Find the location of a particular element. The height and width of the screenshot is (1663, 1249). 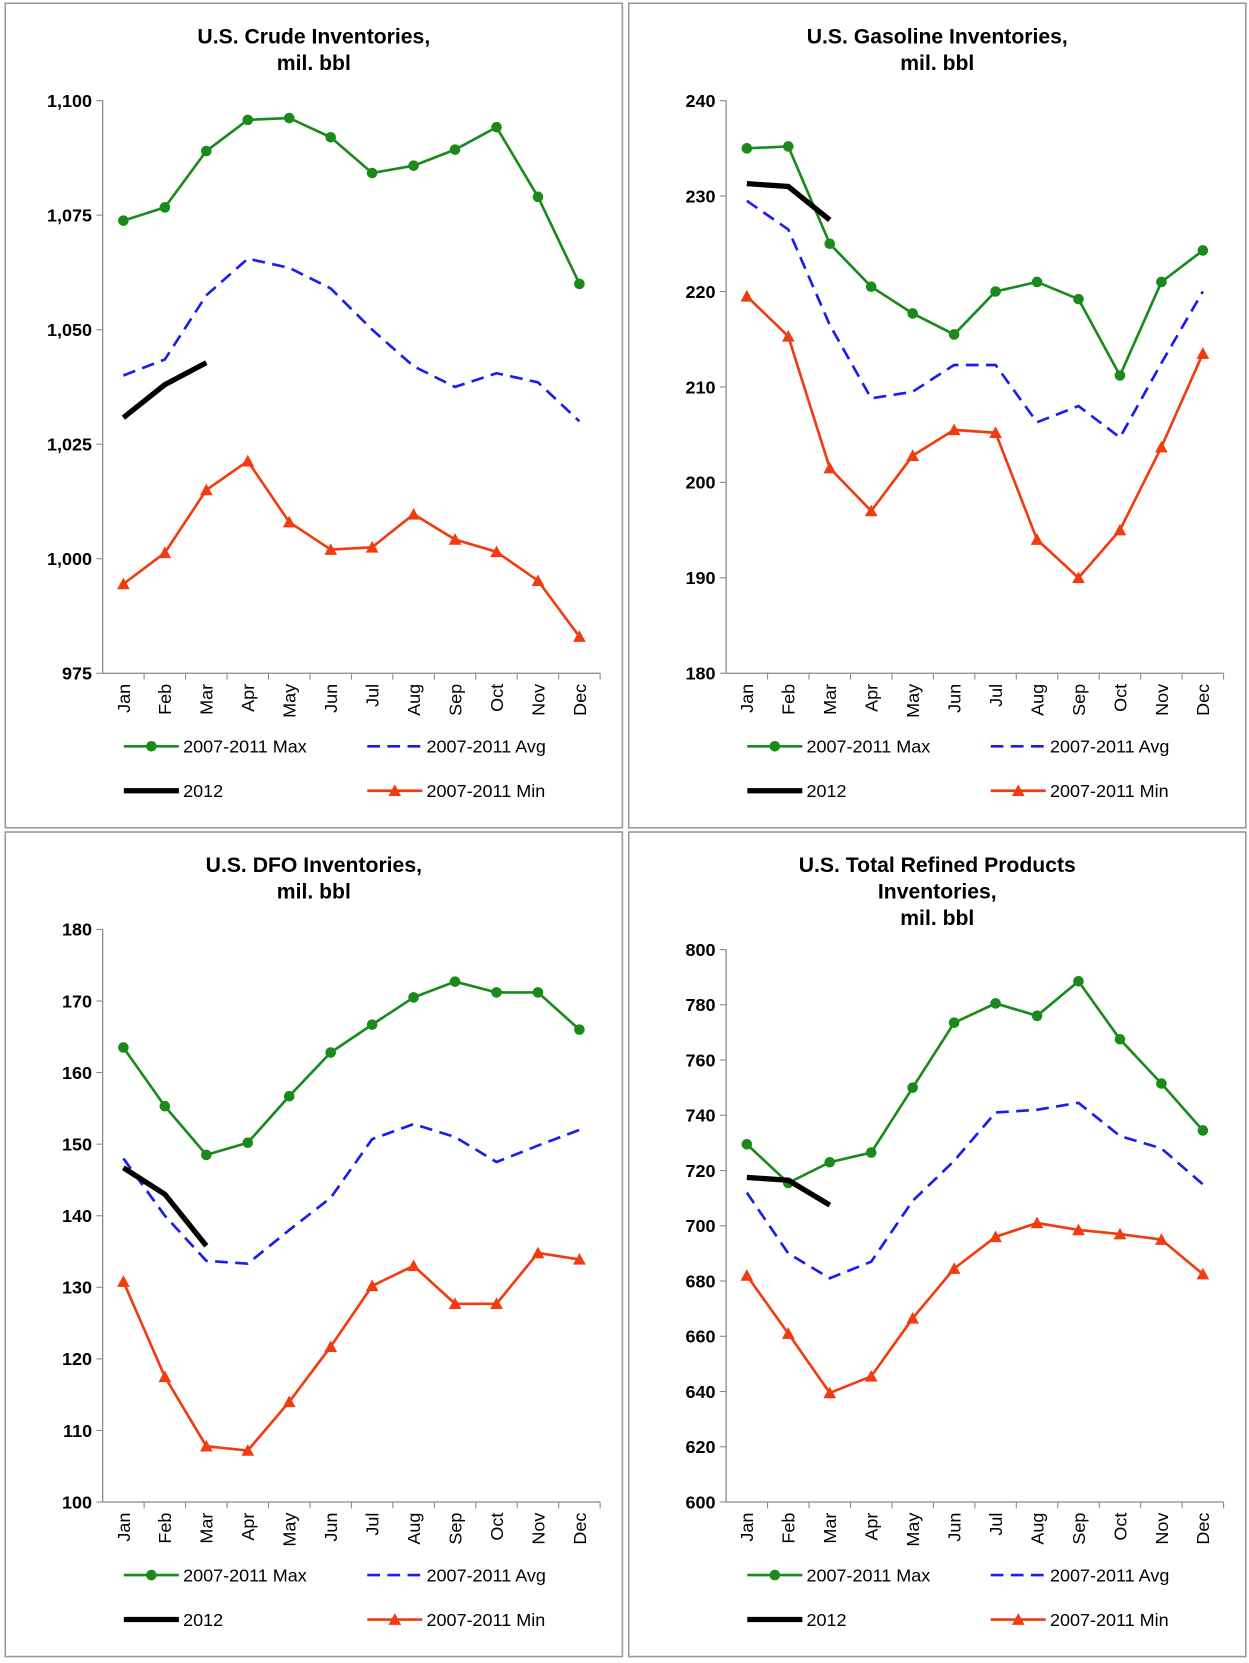

y-tick-label: 120 is located at coordinates (77, 1359).